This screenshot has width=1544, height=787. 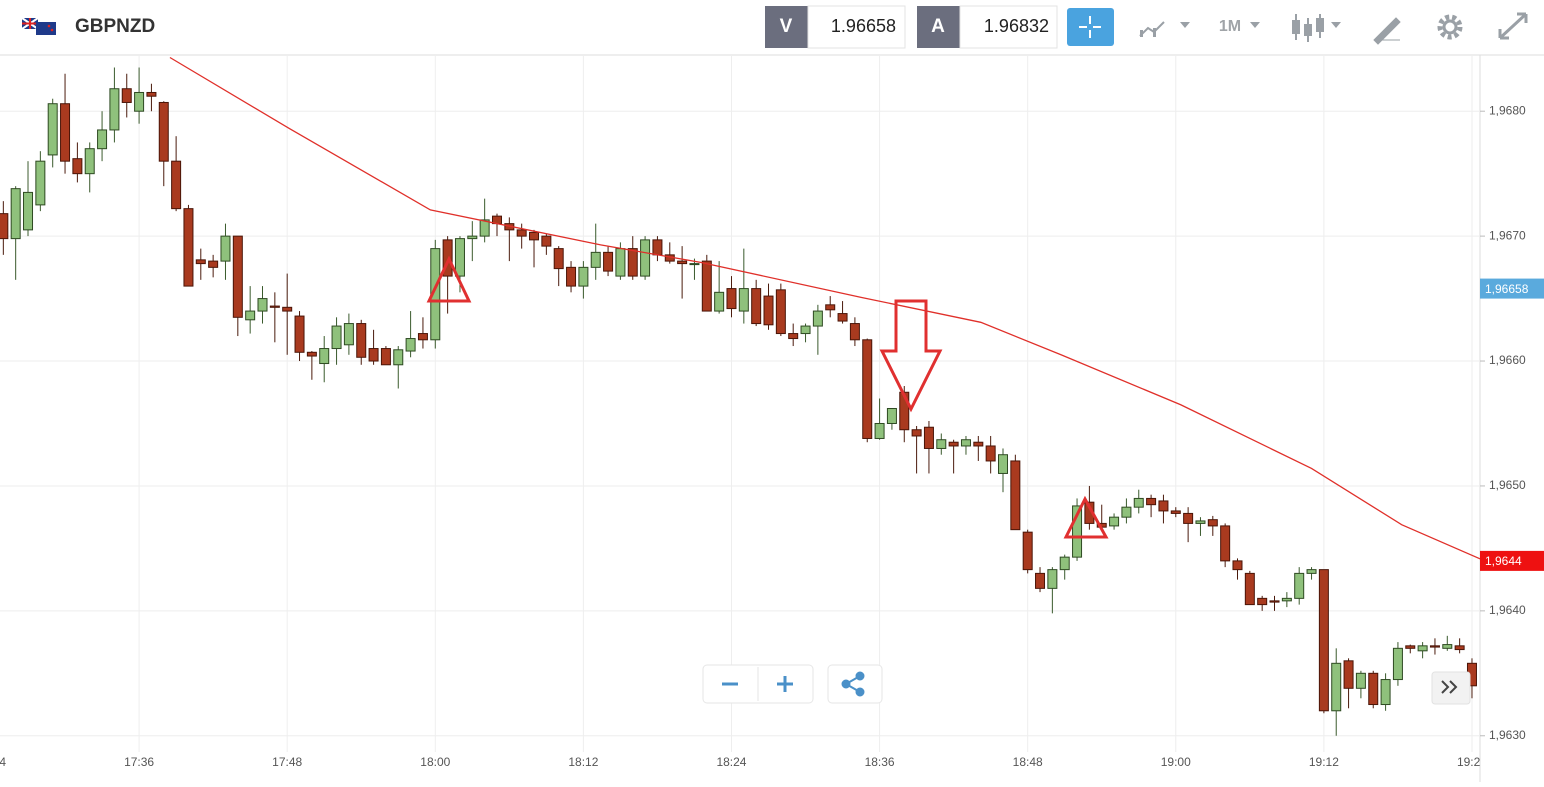 What do you see at coordinates (1176, 762) in the screenshot?
I see `x-tick-label: 19:00` at bounding box center [1176, 762].